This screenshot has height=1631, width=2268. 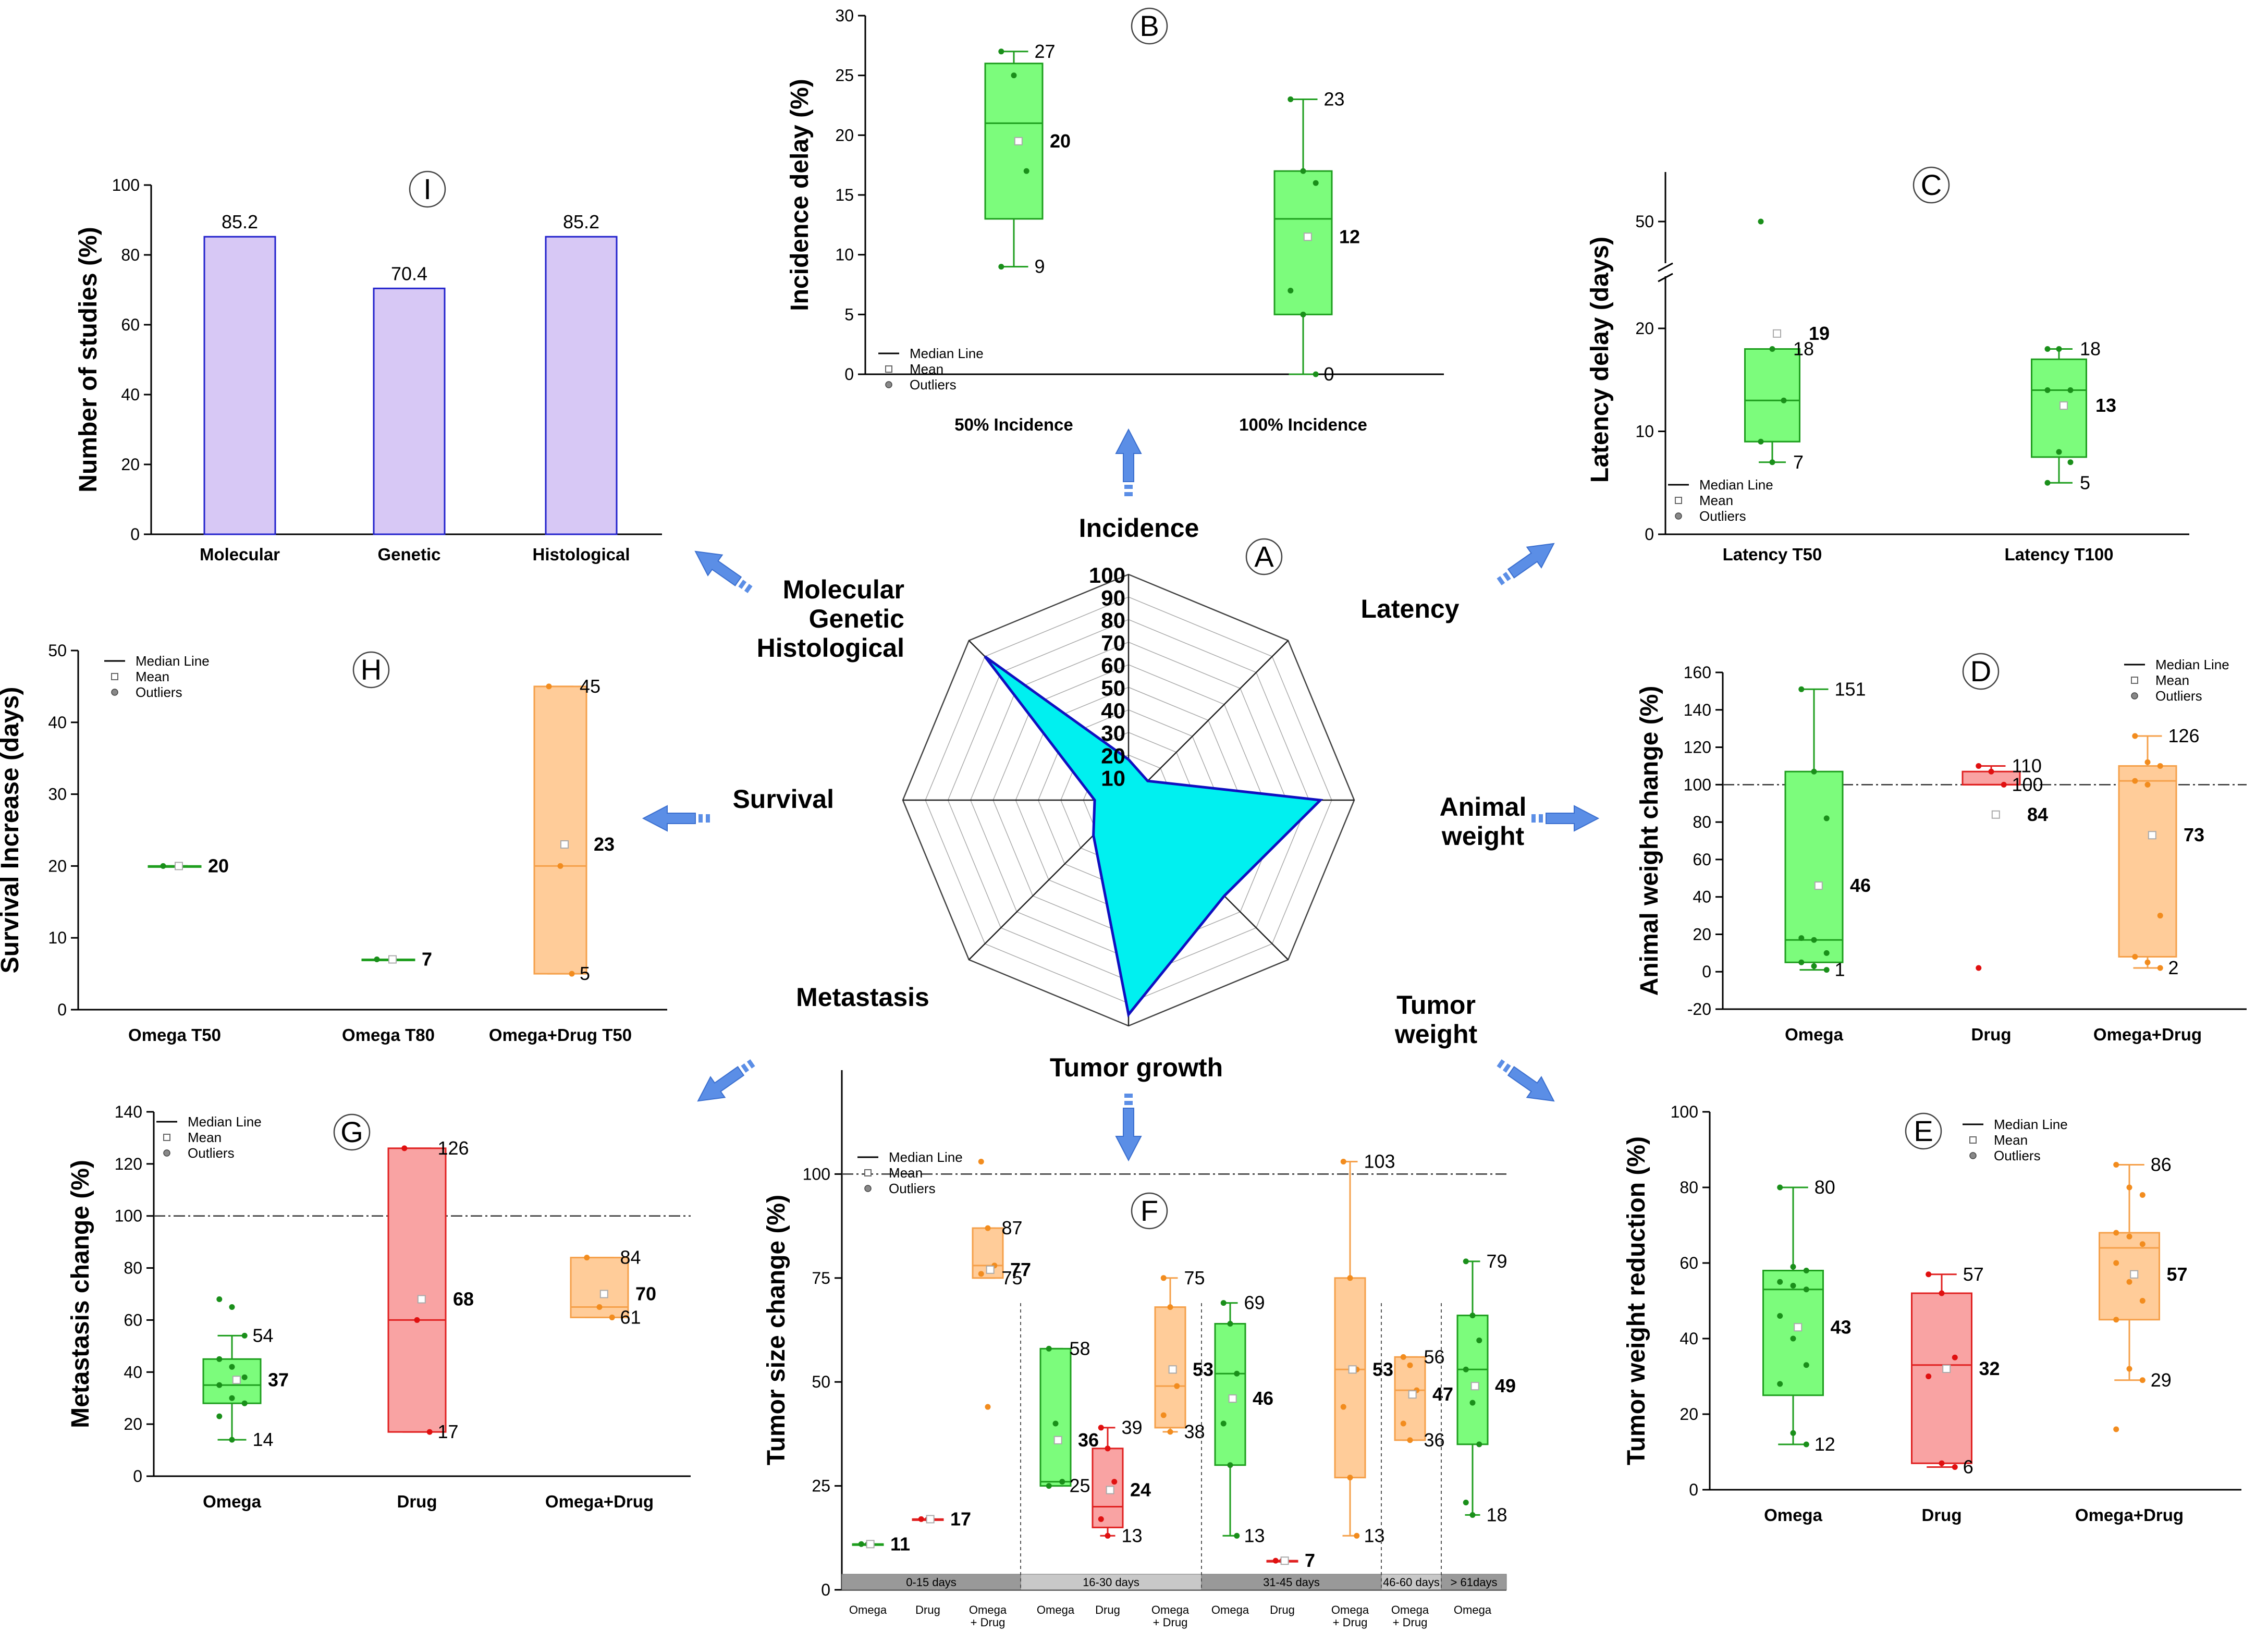 What do you see at coordinates (1254, 1303) in the screenshot?
I see `value-label: 69` at bounding box center [1254, 1303].